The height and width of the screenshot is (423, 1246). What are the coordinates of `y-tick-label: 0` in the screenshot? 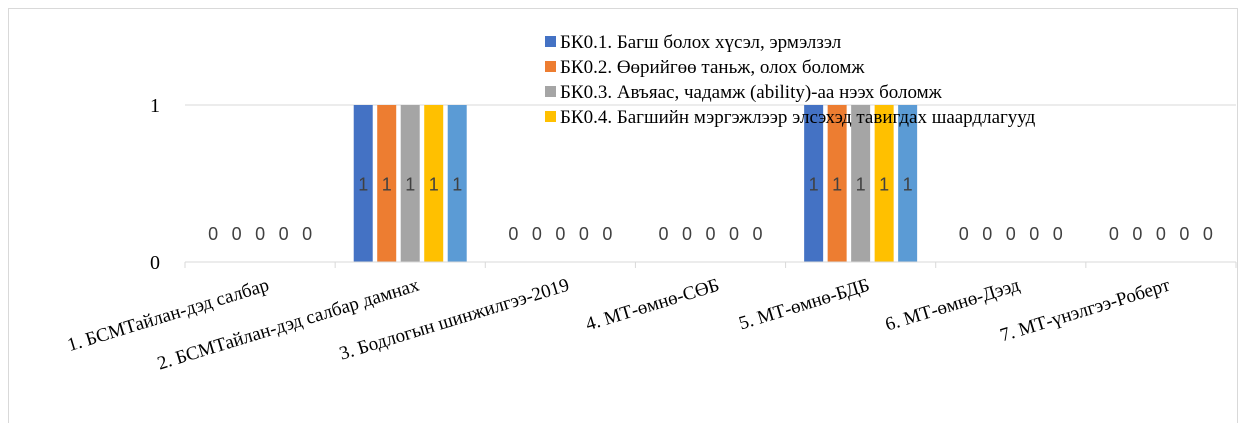 It's located at (155, 263).